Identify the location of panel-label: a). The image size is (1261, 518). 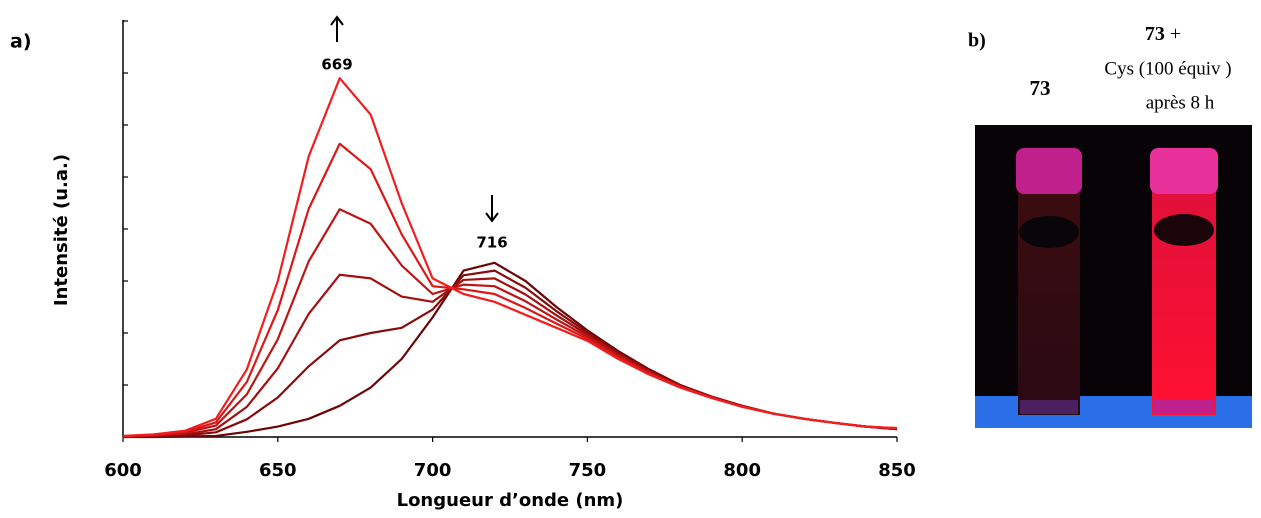
(21, 42).